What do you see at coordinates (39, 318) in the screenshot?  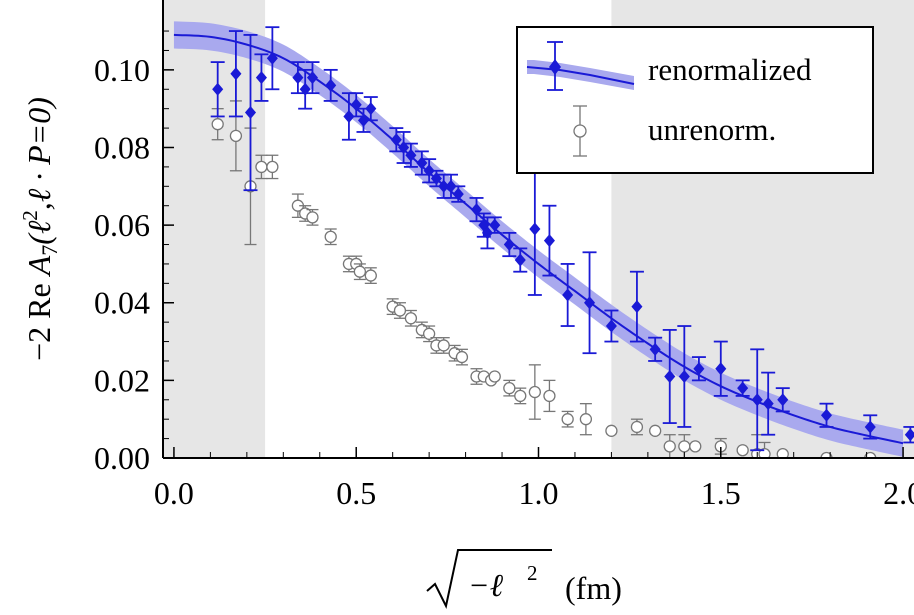 I see `ylabel-prefix: −2 Re` at bounding box center [39, 318].